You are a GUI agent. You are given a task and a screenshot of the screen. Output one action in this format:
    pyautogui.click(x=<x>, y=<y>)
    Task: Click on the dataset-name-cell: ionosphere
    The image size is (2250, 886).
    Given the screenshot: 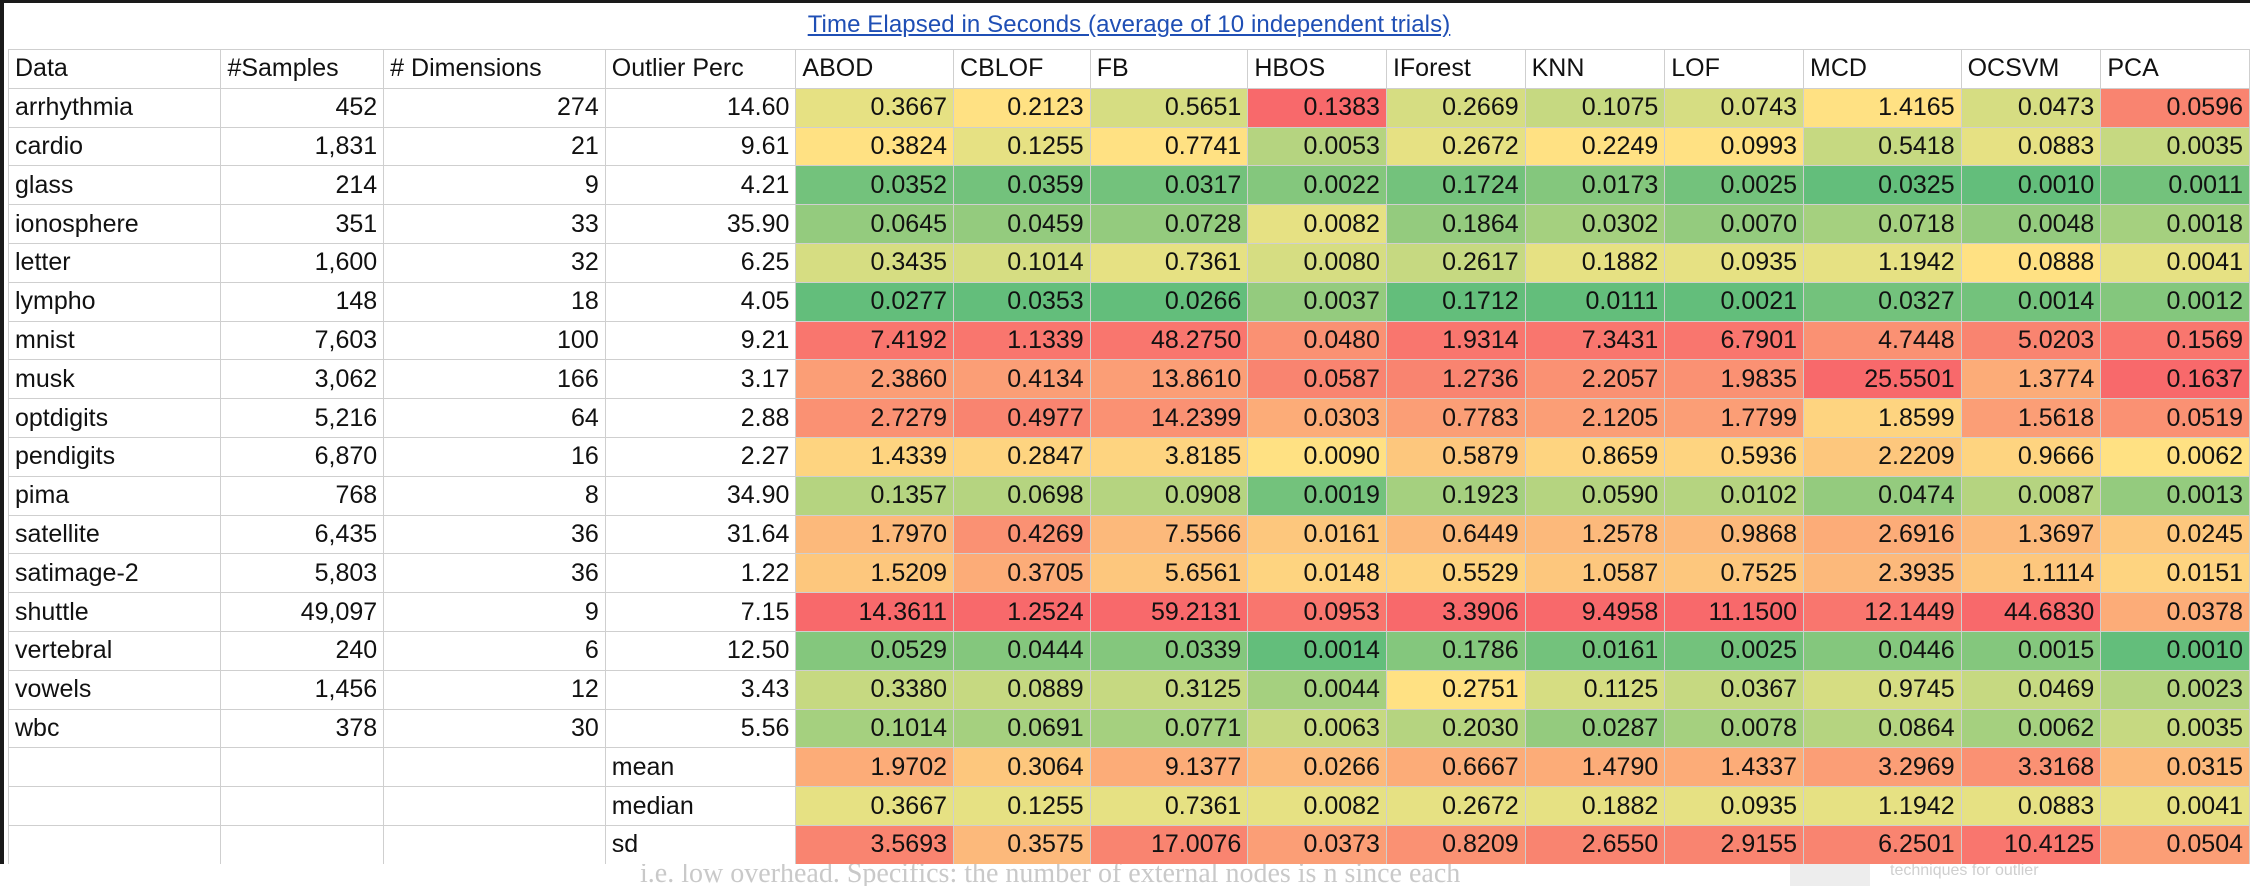 What is the action you would take?
    pyautogui.click(x=114, y=224)
    